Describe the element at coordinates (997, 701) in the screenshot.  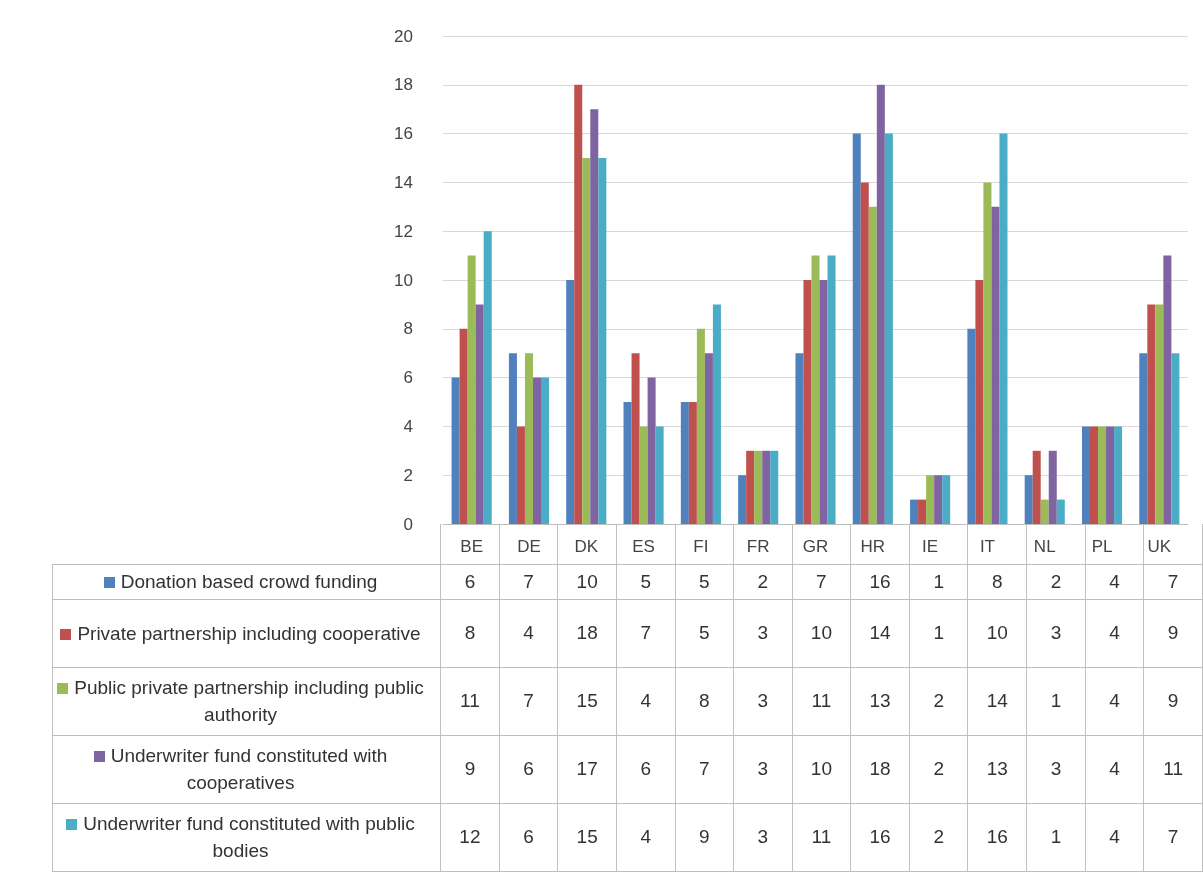
I see `data-label: 14` at that location.